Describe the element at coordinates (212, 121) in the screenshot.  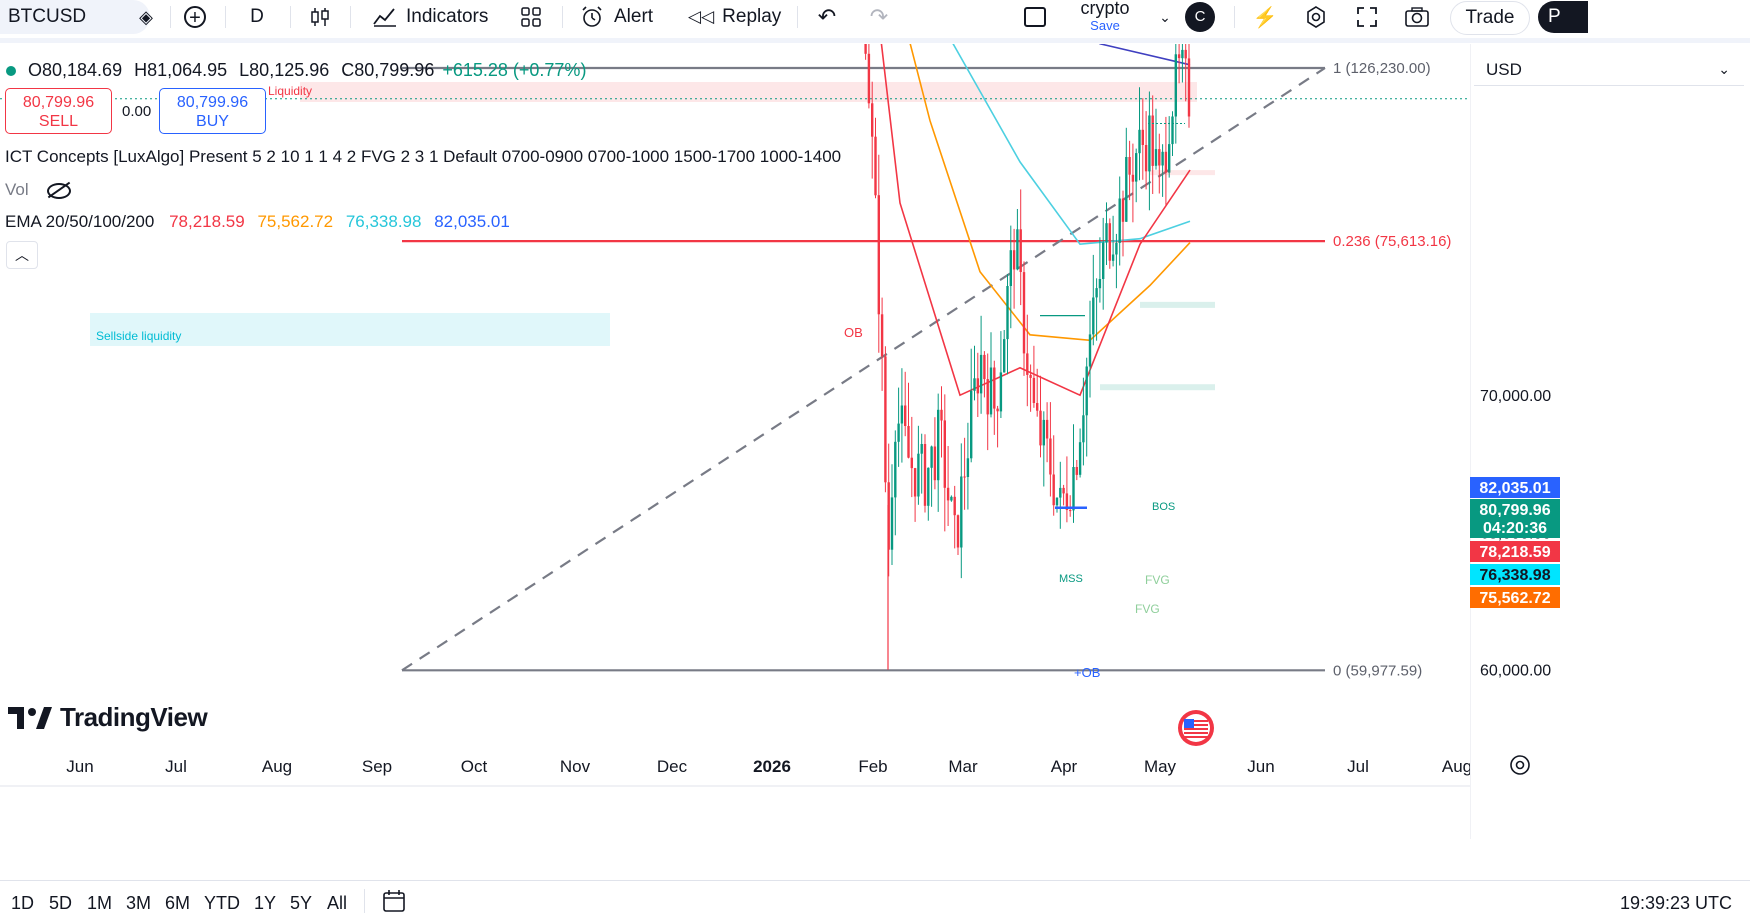
I see `buy-label: BUY` at that location.